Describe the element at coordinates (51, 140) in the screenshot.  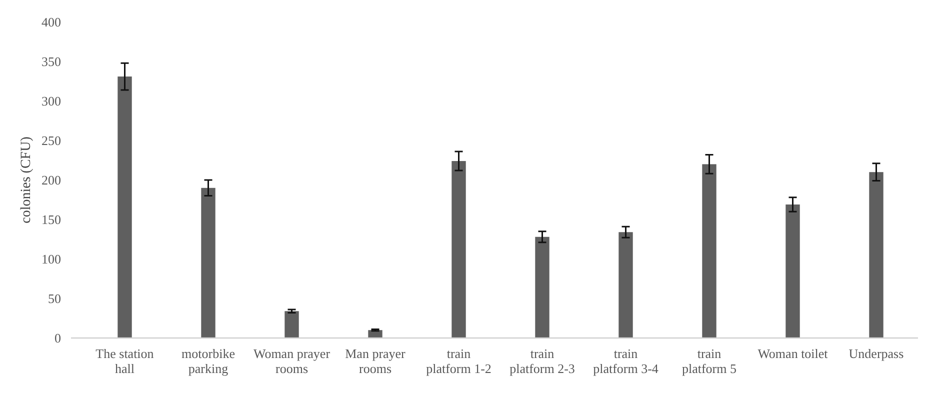
I see `y-tick-label: 250` at that location.